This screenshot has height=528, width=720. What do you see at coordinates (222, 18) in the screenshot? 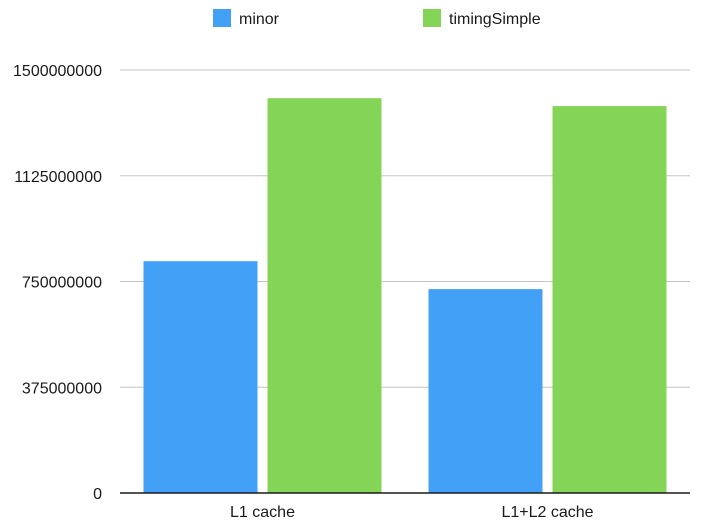
I see `legend-swatch-minor` at bounding box center [222, 18].